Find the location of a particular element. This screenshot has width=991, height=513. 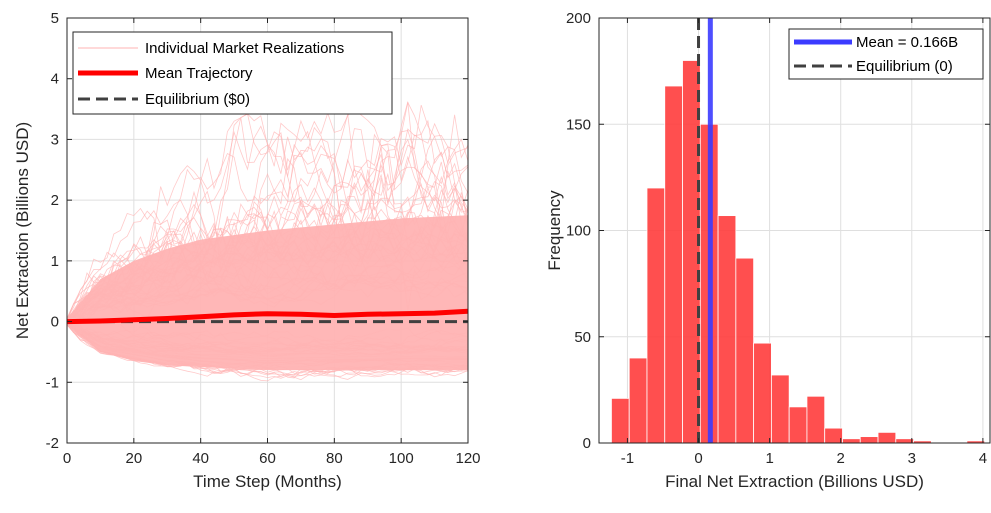

left-ytick-label: 3 is located at coordinates (55, 139).